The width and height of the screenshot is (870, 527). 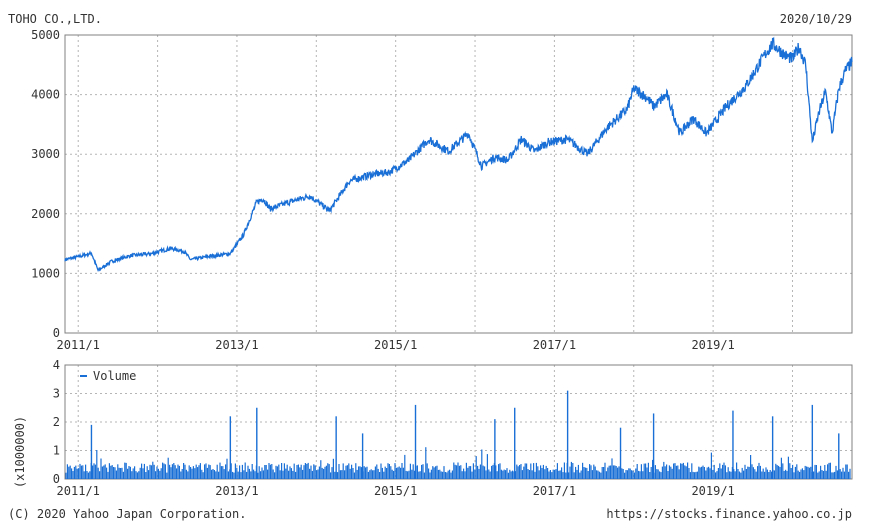 I want to click on y-tick-label: 2000, so click(x=45, y=214).